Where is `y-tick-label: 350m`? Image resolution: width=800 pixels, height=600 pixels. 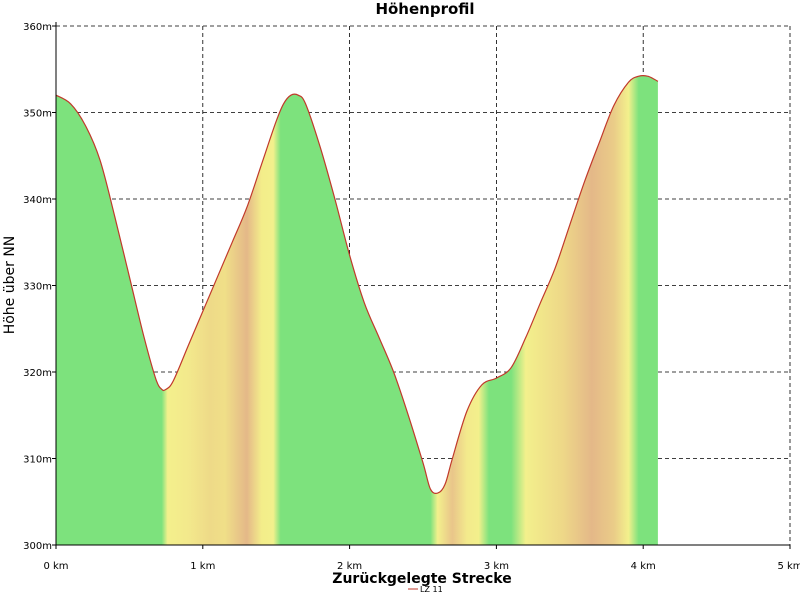
y-tick-label: 350m is located at coordinates (37, 114).